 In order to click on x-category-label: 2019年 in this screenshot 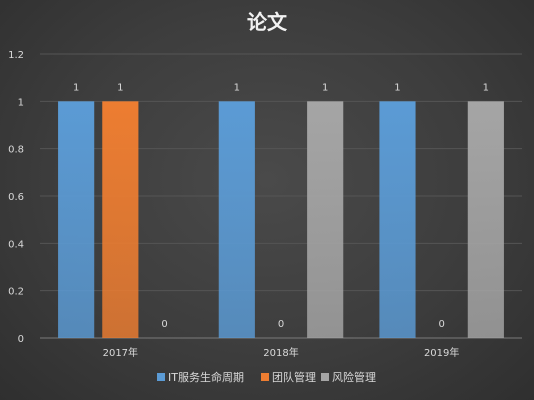, I will do `click(441, 352)`.